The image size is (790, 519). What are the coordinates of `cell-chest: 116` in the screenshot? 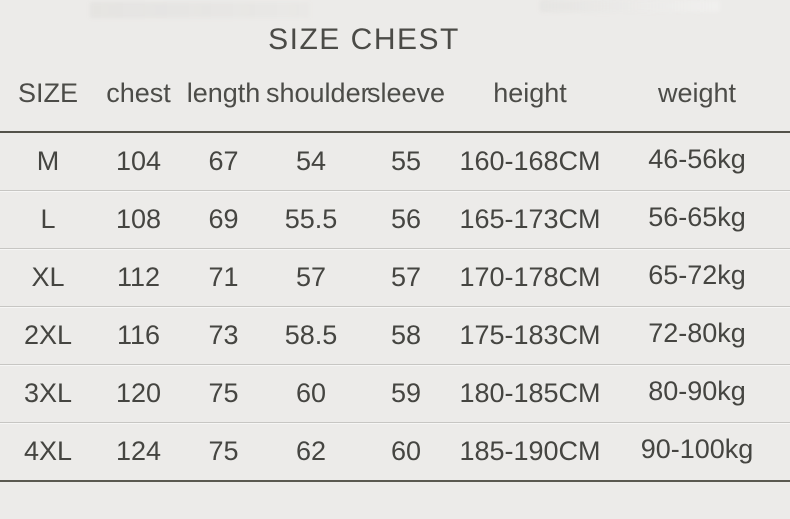 It's located at (138, 335).